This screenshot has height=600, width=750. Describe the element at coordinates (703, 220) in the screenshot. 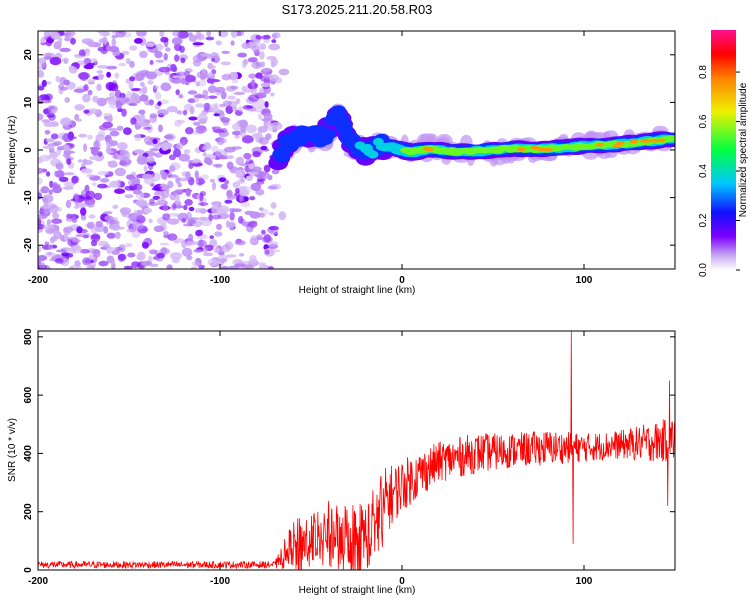

I see `colorbar-tick-label: 0.2` at that location.